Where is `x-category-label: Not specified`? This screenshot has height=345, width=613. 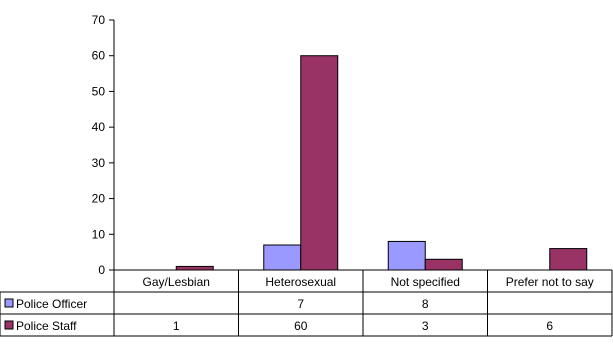
x-category-label: Not specified is located at coordinates (425, 282).